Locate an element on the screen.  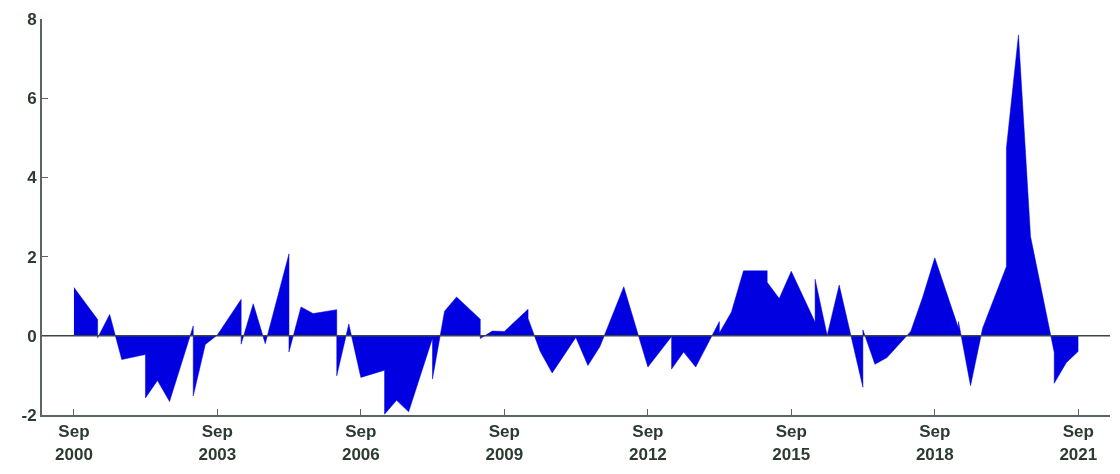
x-tick-label: Sep 2000 is located at coordinates (74, 443).